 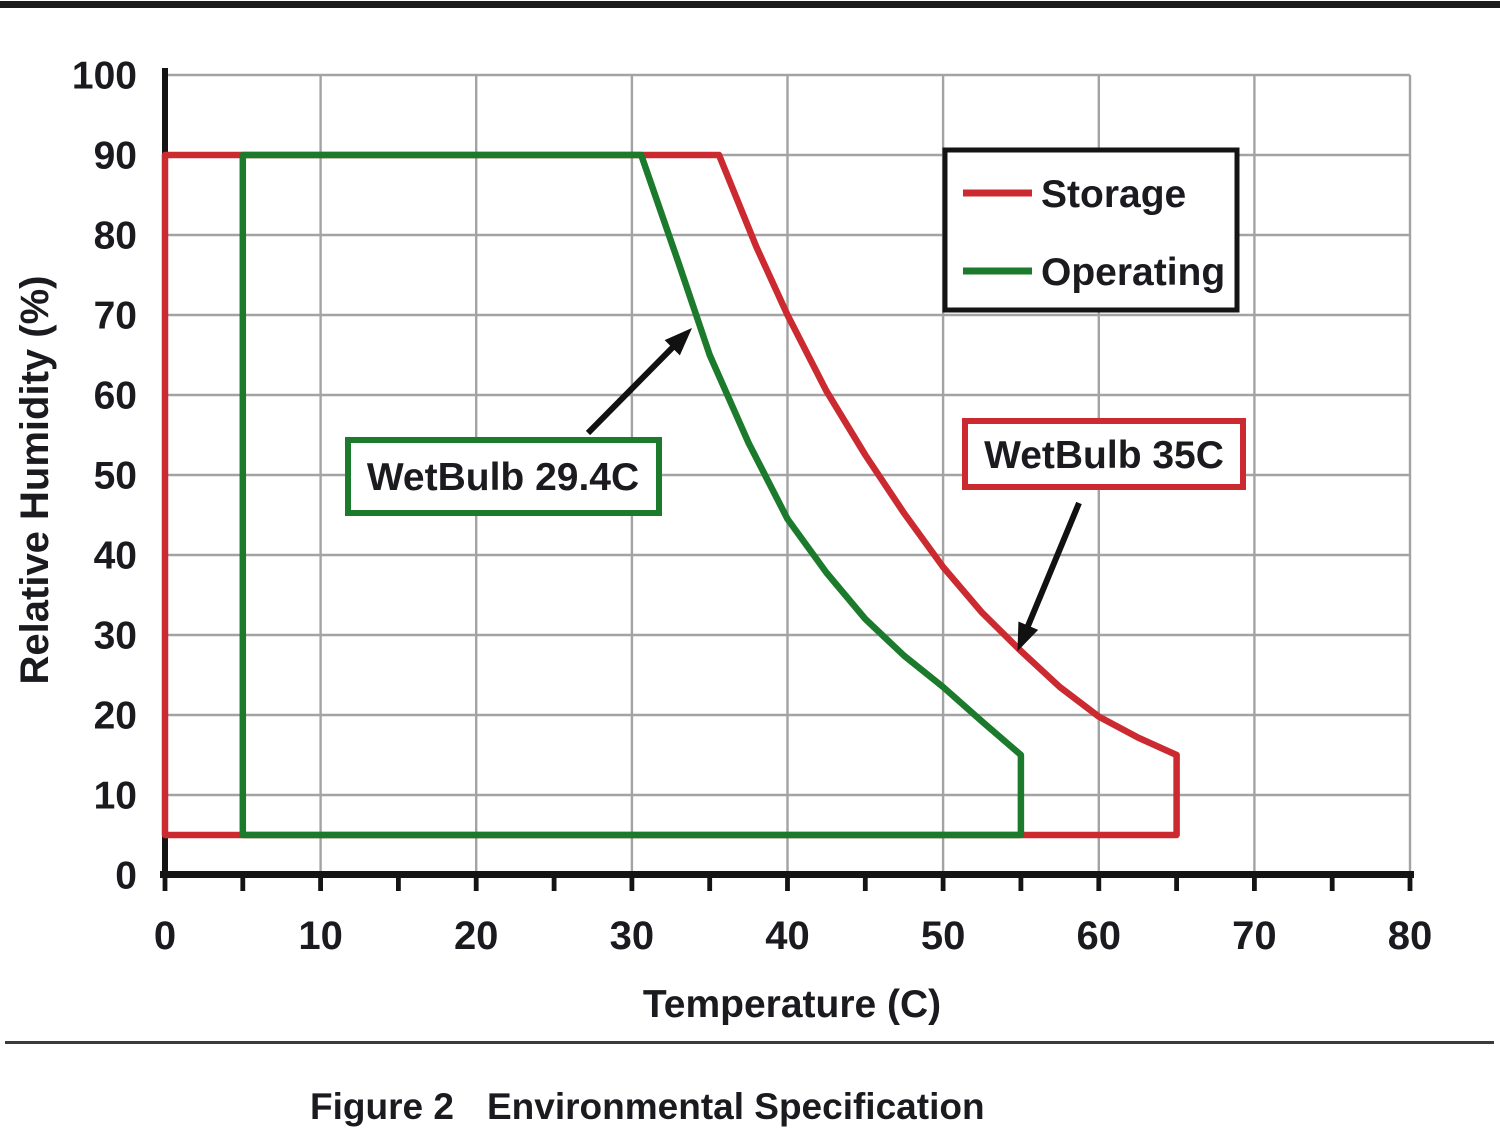 I want to click on svg-text: 90, so click(x=115, y=156).